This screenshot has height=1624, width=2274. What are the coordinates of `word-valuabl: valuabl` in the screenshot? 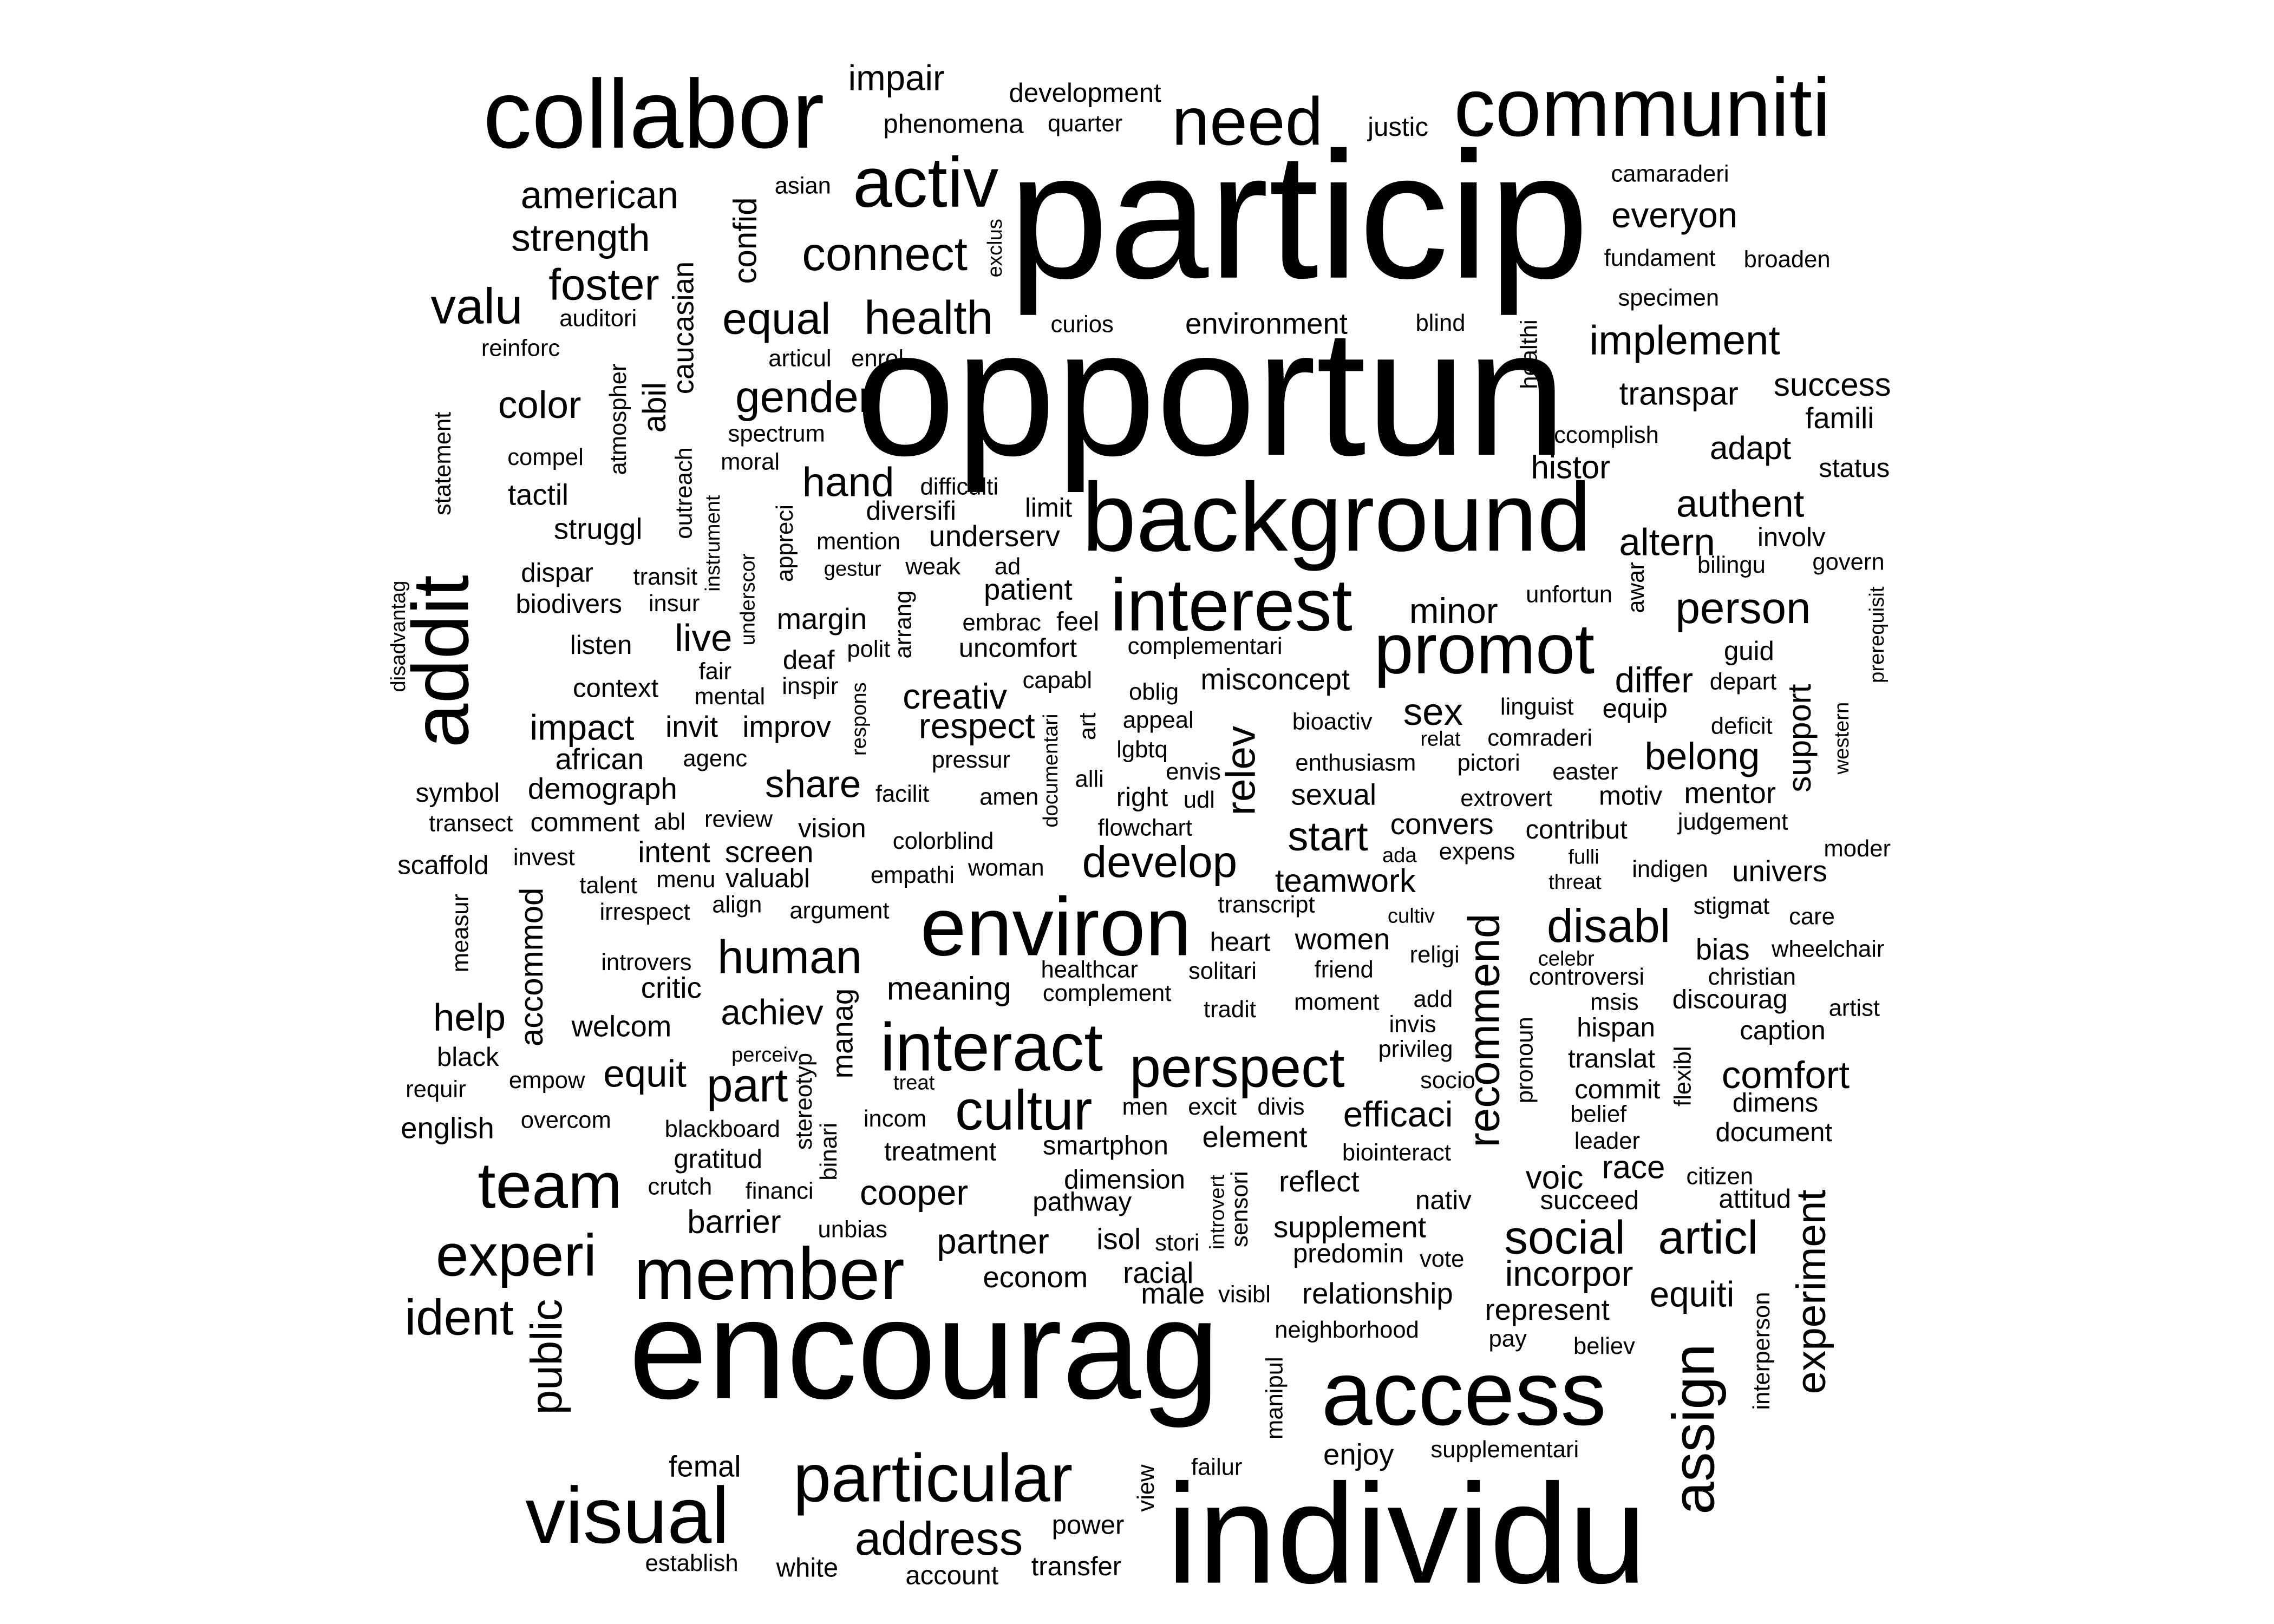 It's located at (768, 878).